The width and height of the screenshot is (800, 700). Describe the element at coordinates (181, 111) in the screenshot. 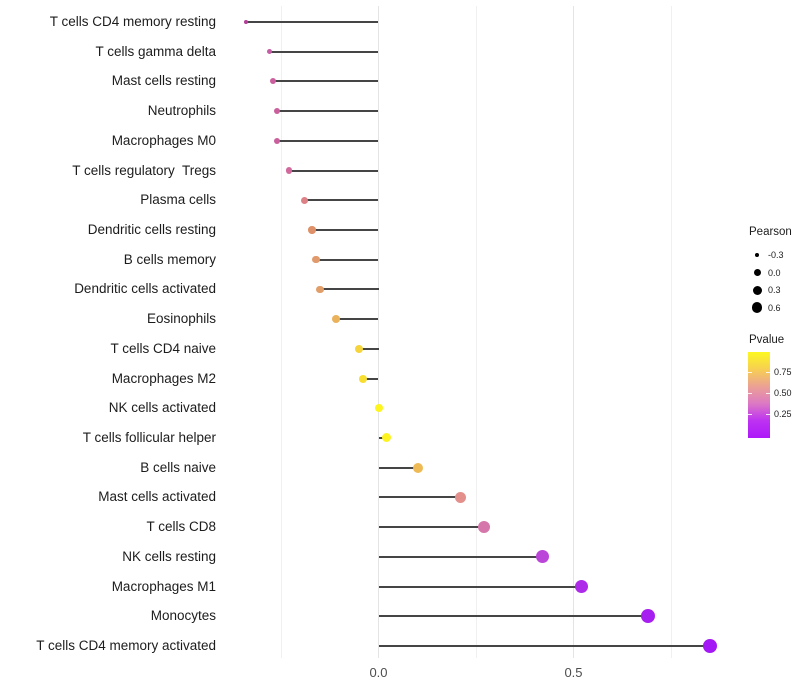

I see `row-label: Neutrophils` at that location.